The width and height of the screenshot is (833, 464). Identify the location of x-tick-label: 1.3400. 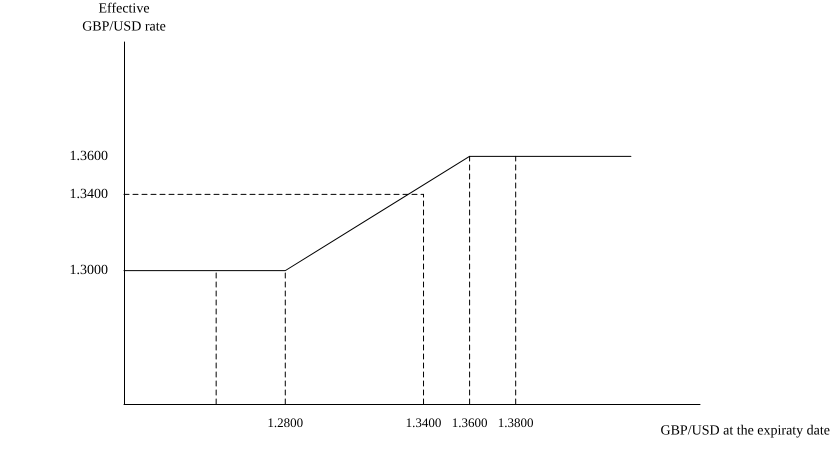
(424, 422).